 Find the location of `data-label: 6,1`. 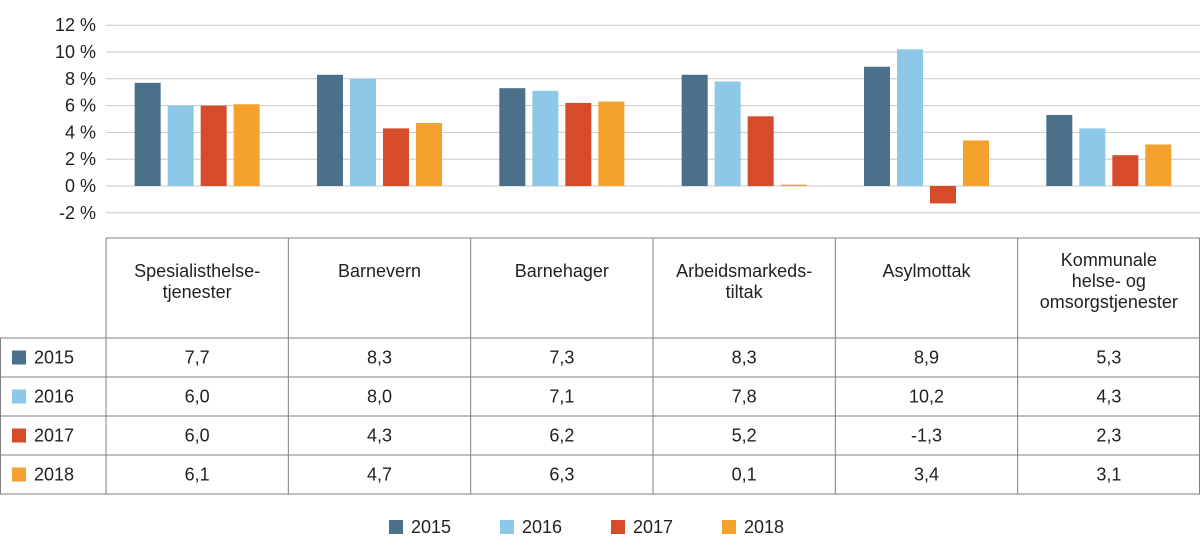

data-label: 6,1 is located at coordinates (197, 475).